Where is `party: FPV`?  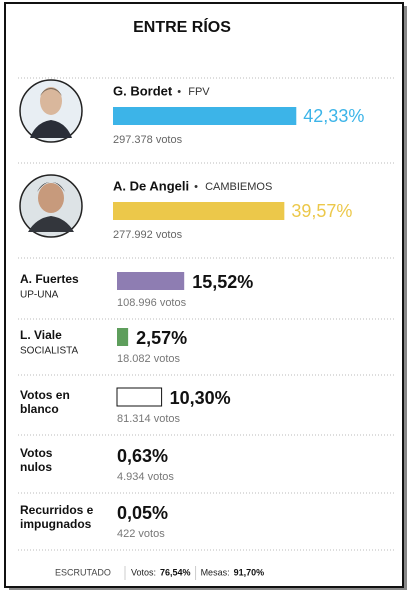
party: FPV is located at coordinates (199, 92).